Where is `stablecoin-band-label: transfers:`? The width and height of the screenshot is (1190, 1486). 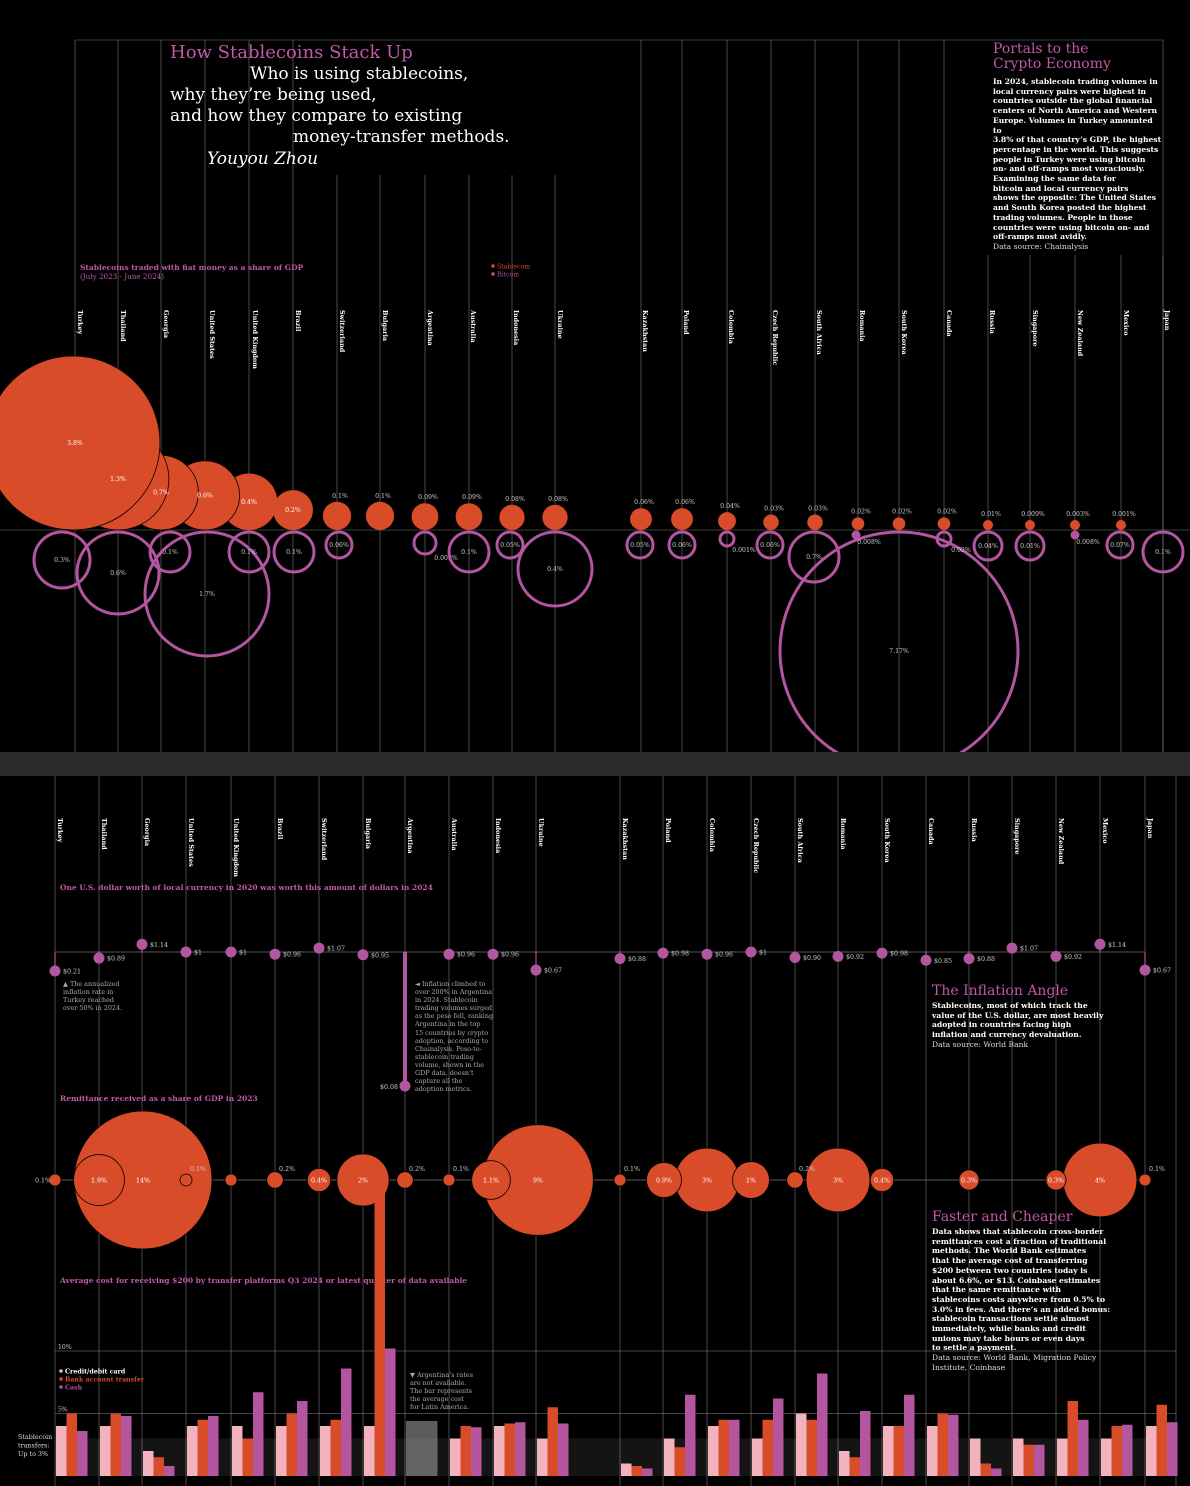
stablecoin-band-label: transfers: is located at coordinates (33, 1446).